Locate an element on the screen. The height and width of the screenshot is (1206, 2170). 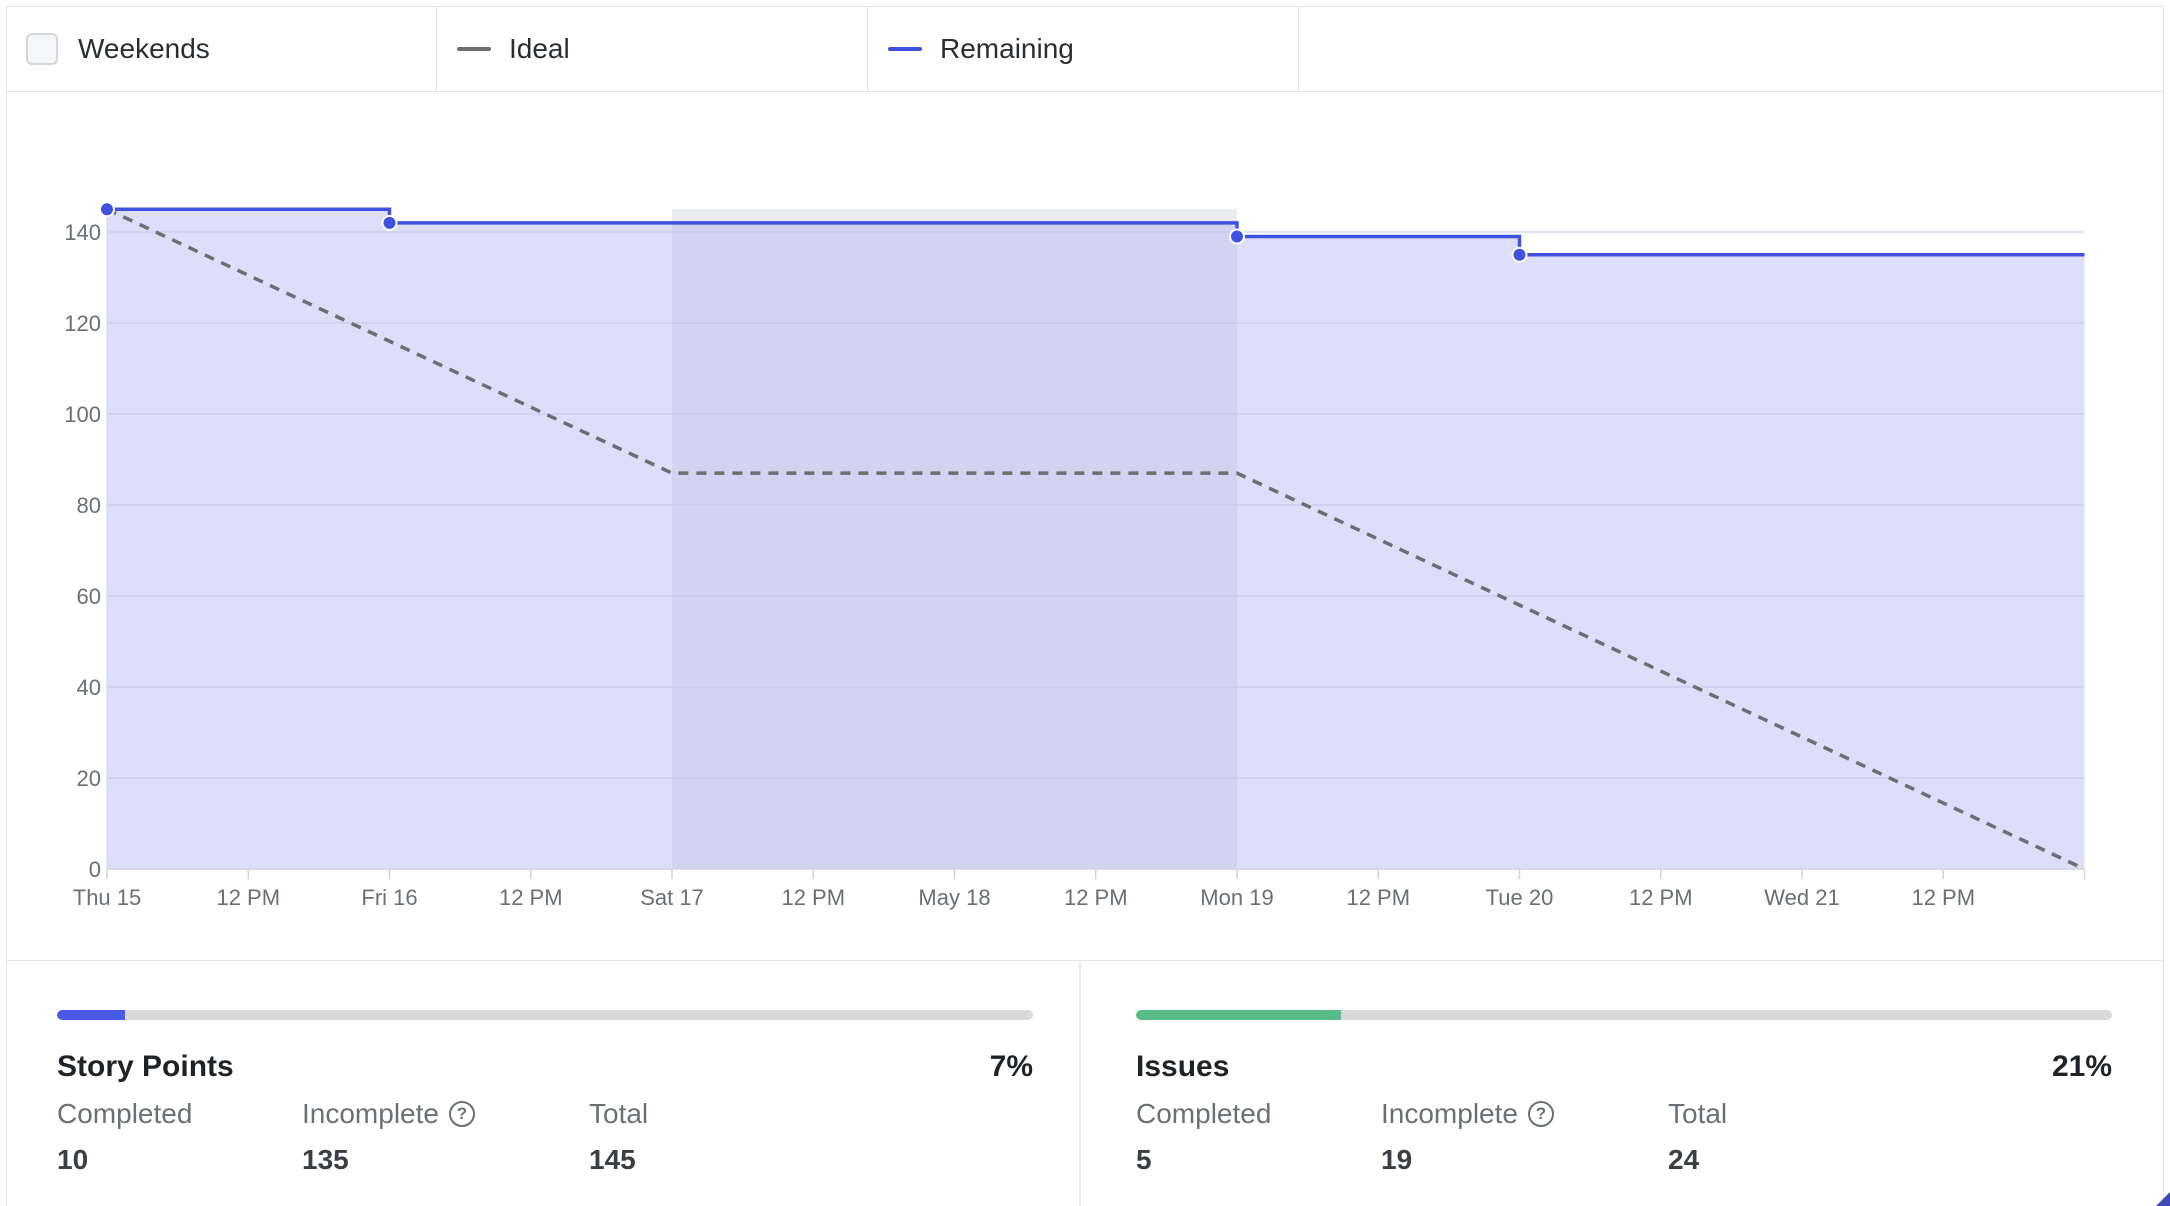
y-tick-label: 40 is located at coordinates (89, 687).